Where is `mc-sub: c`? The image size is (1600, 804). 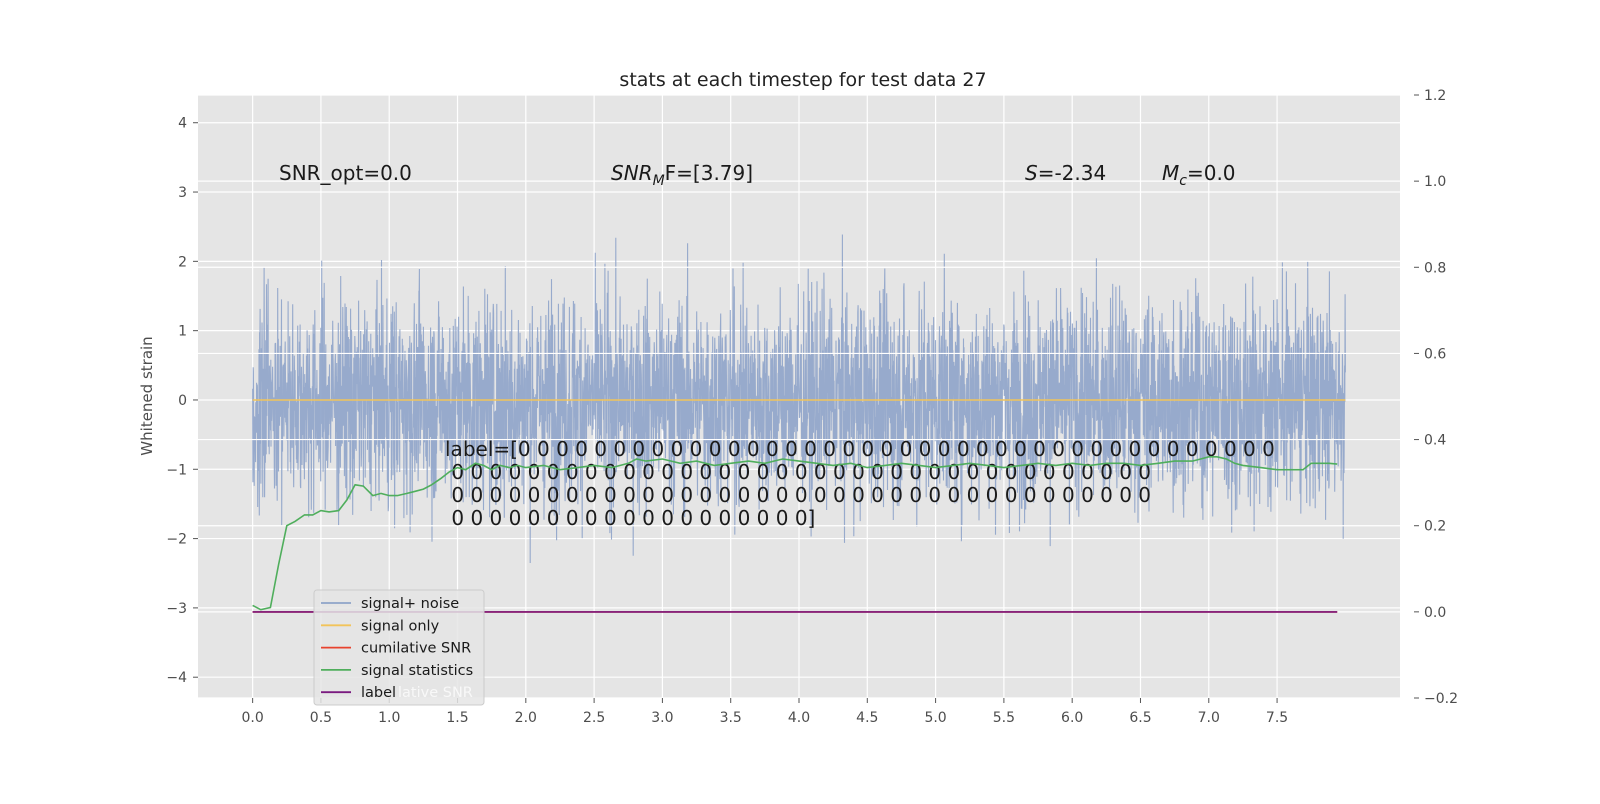 mc-sub: c is located at coordinates (1183, 181).